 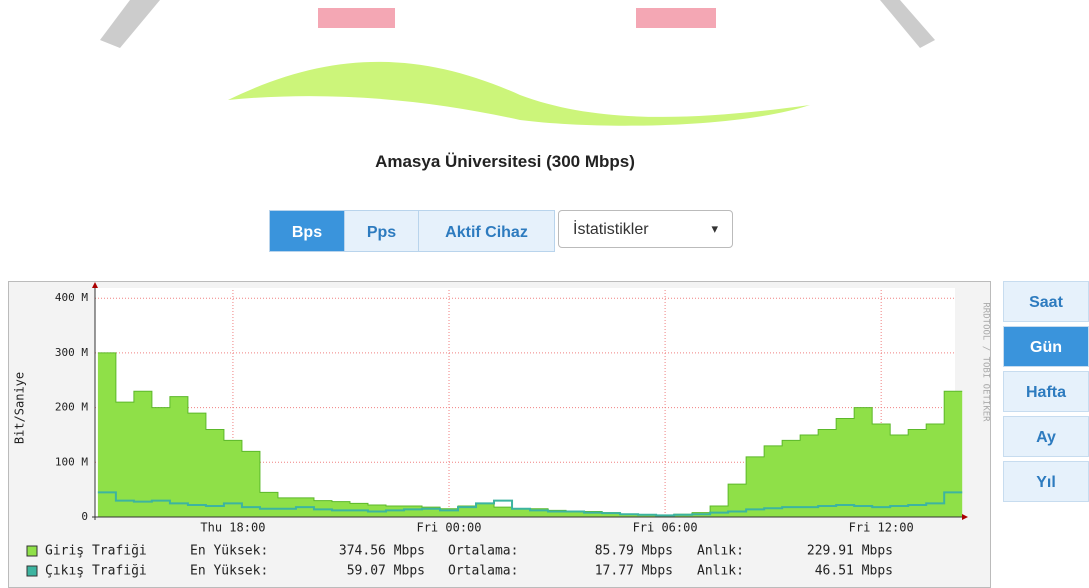 I want to click on page-title: Amasya Üniversitesi (300 Mbps), so click(x=505, y=161).